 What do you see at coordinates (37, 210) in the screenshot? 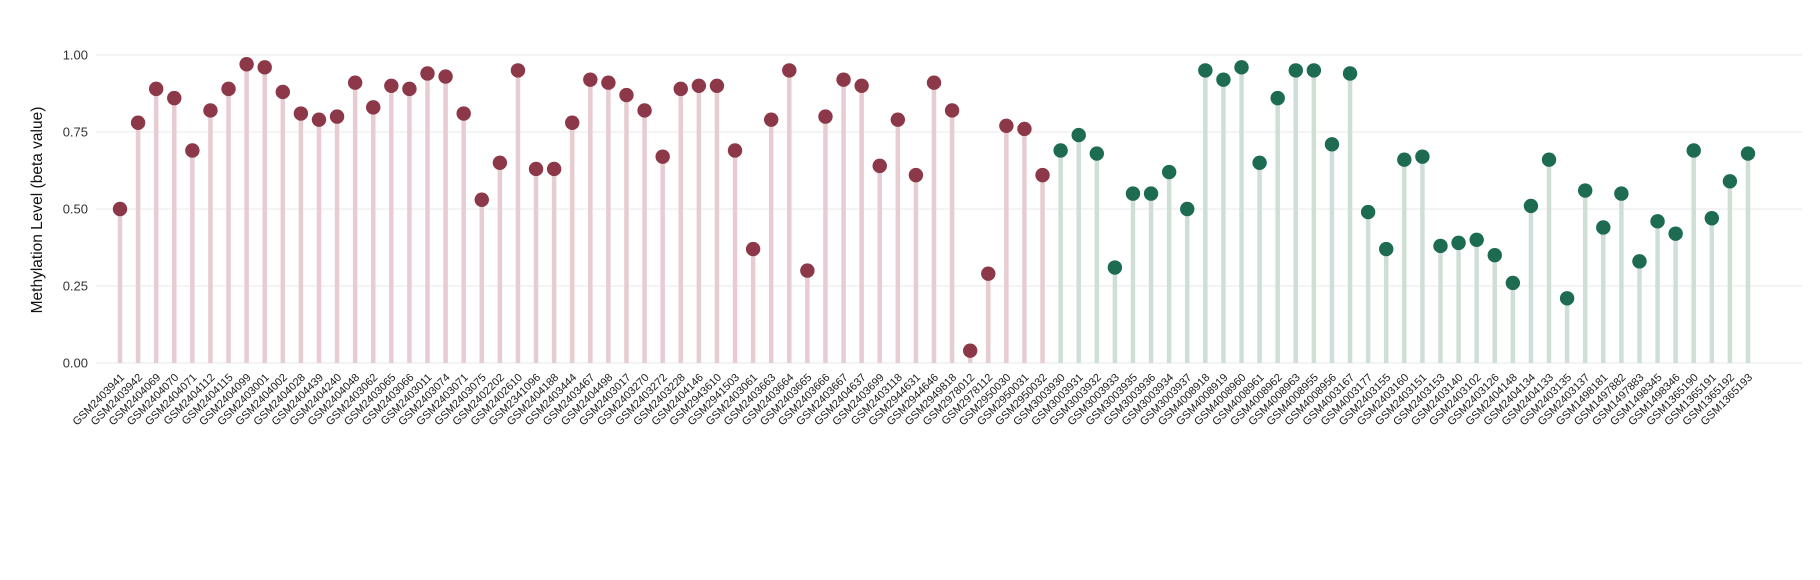
I see `y-axis-title: Methylation Level (beta value)` at bounding box center [37, 210].